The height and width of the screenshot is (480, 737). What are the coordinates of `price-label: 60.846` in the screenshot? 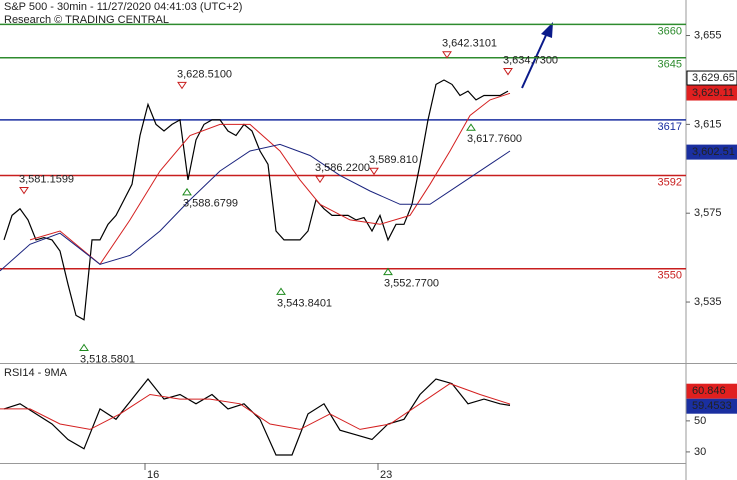 It's located at (709, 391).